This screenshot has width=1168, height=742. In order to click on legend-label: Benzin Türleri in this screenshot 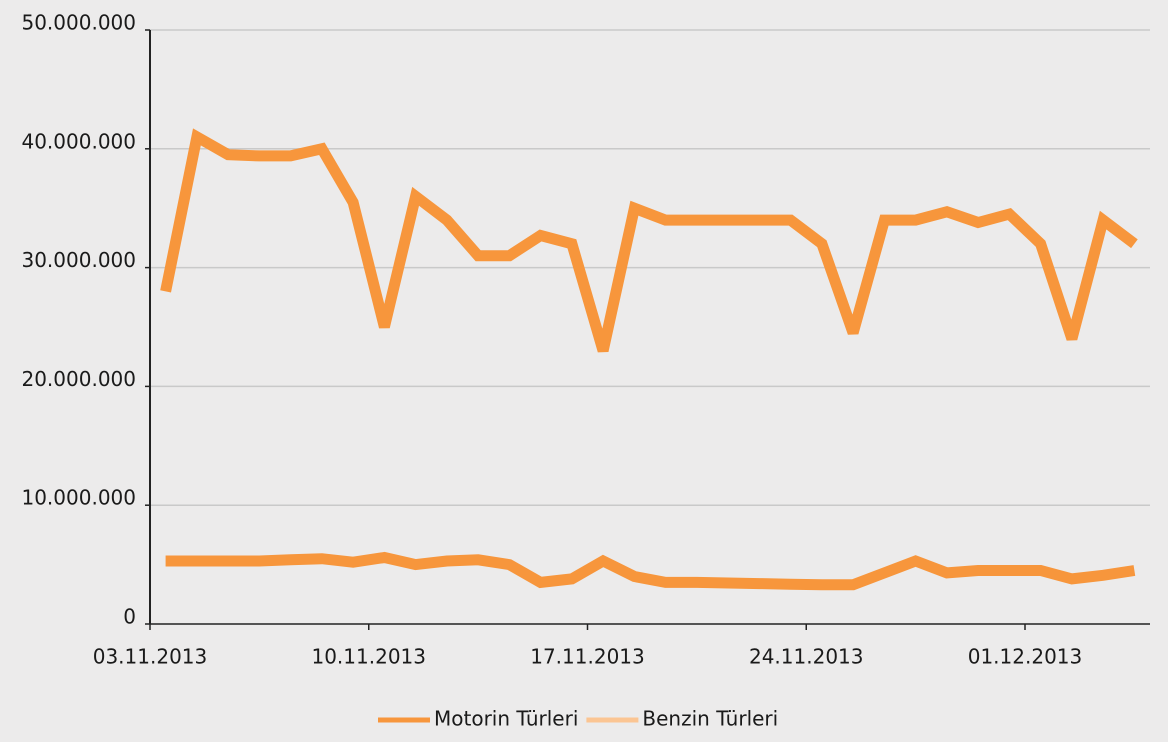, I will do `click(710, 719)`.